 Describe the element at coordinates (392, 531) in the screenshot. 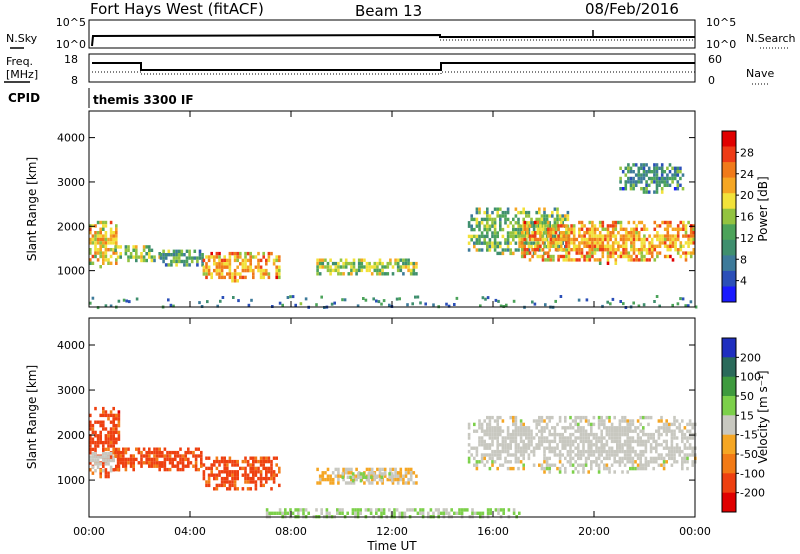

I see `xtick-label-3: 12:00` at that location.